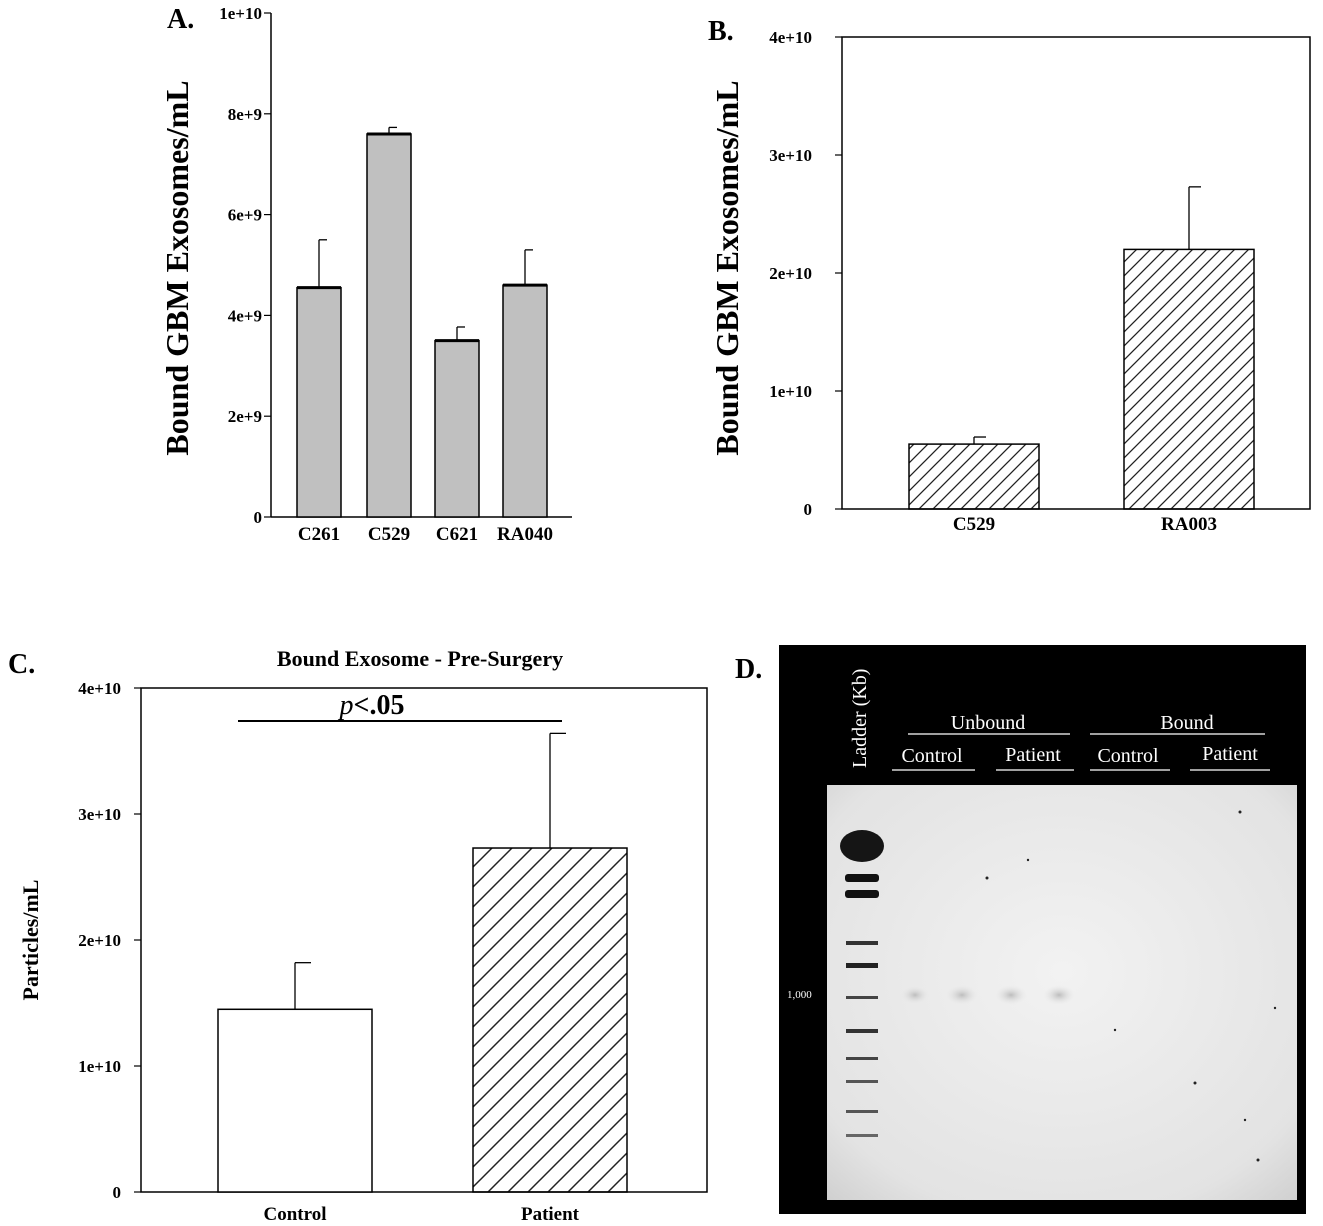 This screenshot has height=1226, width=1323. Describe the element at coordinates (21, 664) in the screenshot. I see `panel-c-label: C.` at that location.